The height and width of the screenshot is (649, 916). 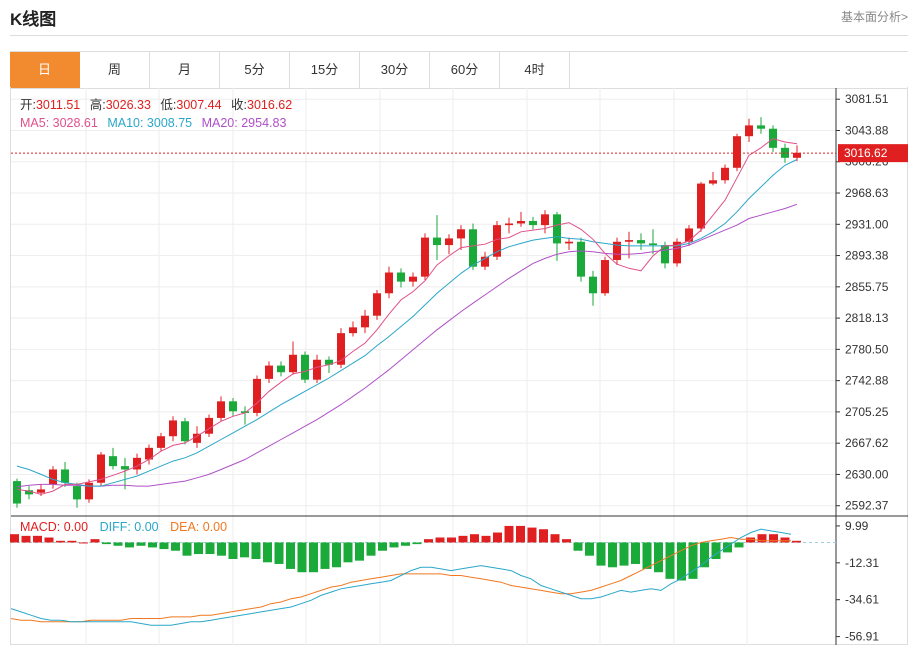 I want to click on tab-month: 月, so click(x=185, y=70).